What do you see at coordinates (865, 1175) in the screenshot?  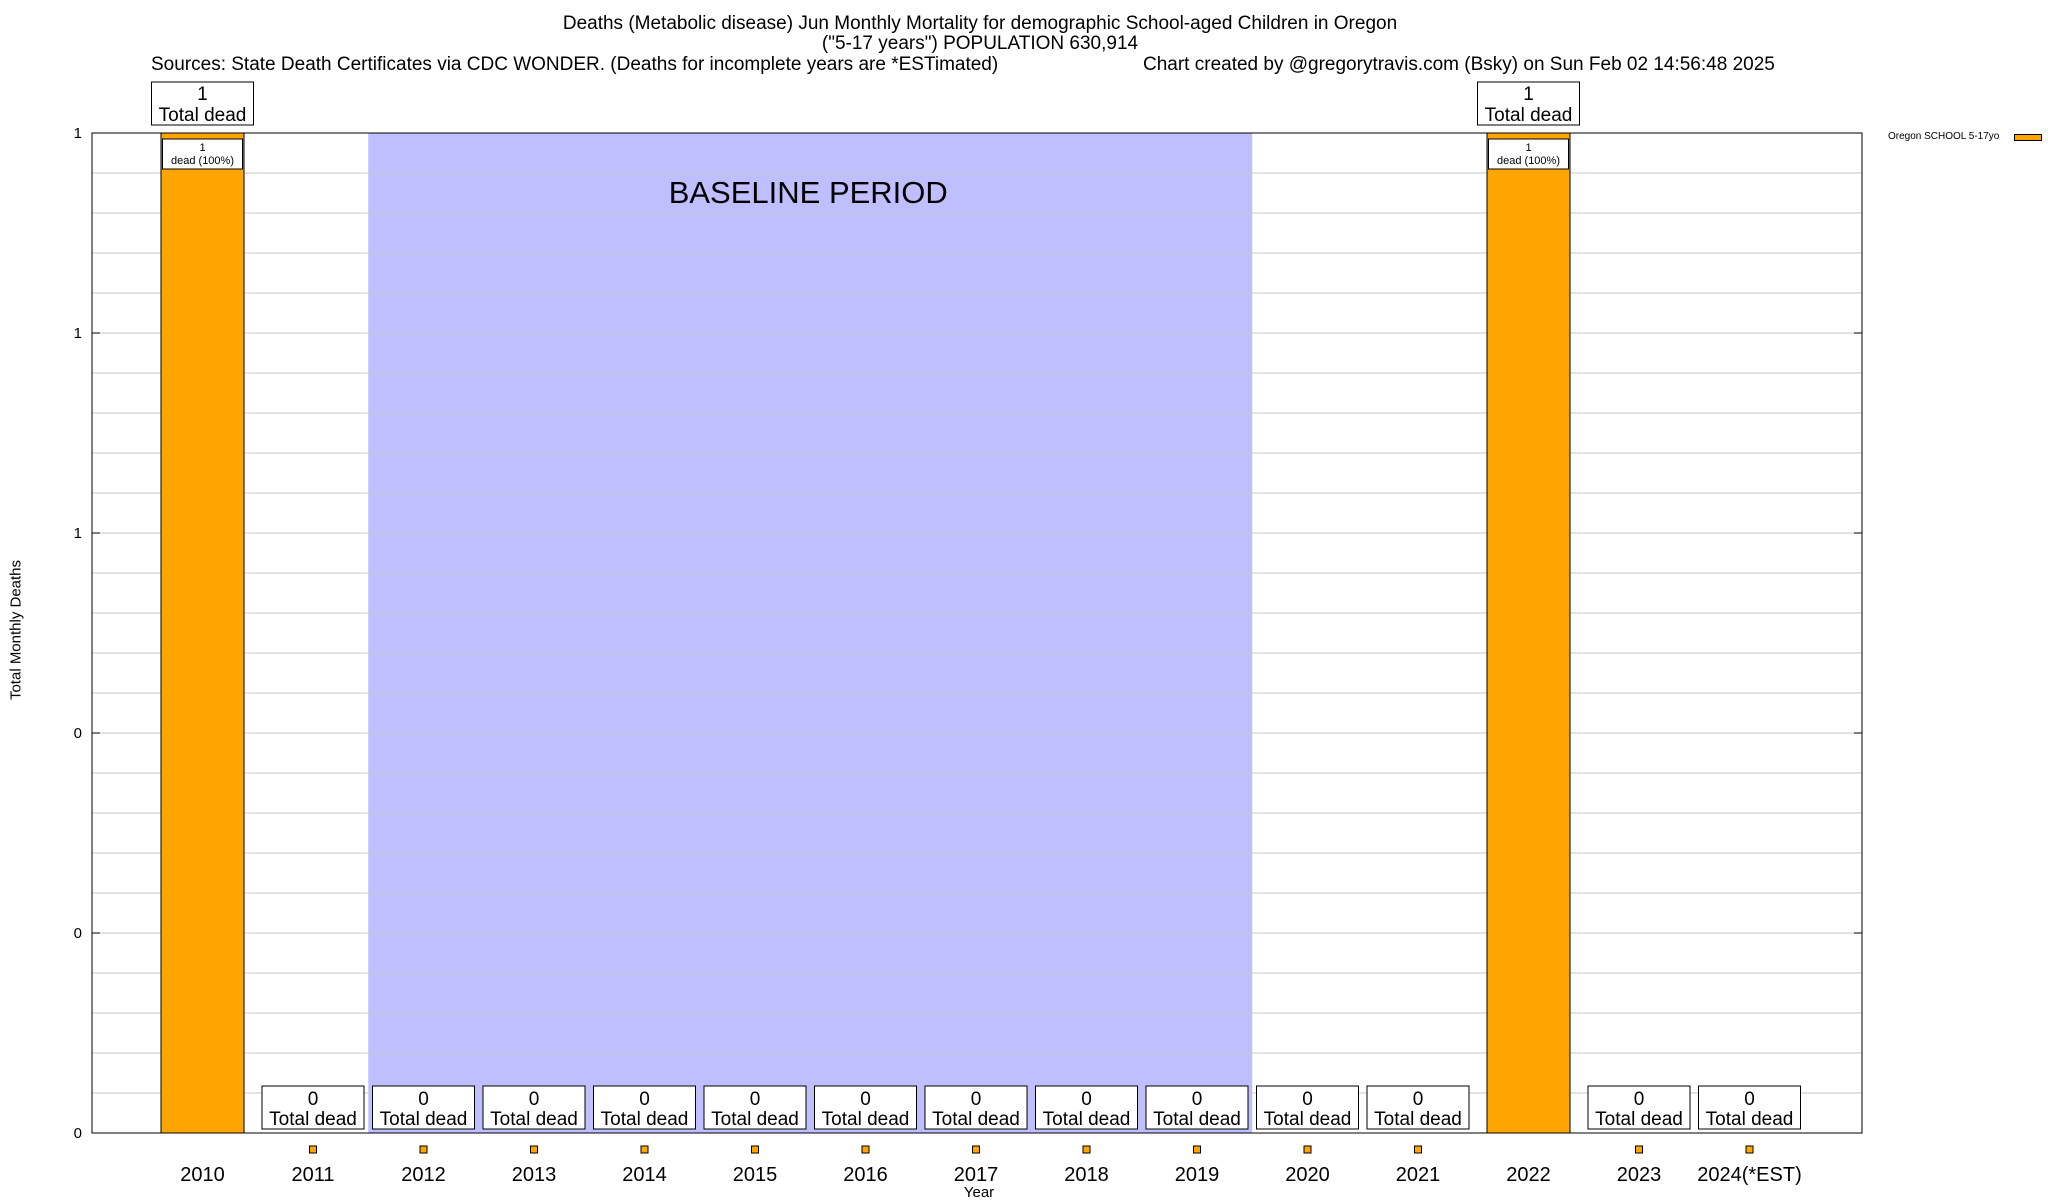 I see `x-tick-label: 2016` at bounding box center [865, 1175].